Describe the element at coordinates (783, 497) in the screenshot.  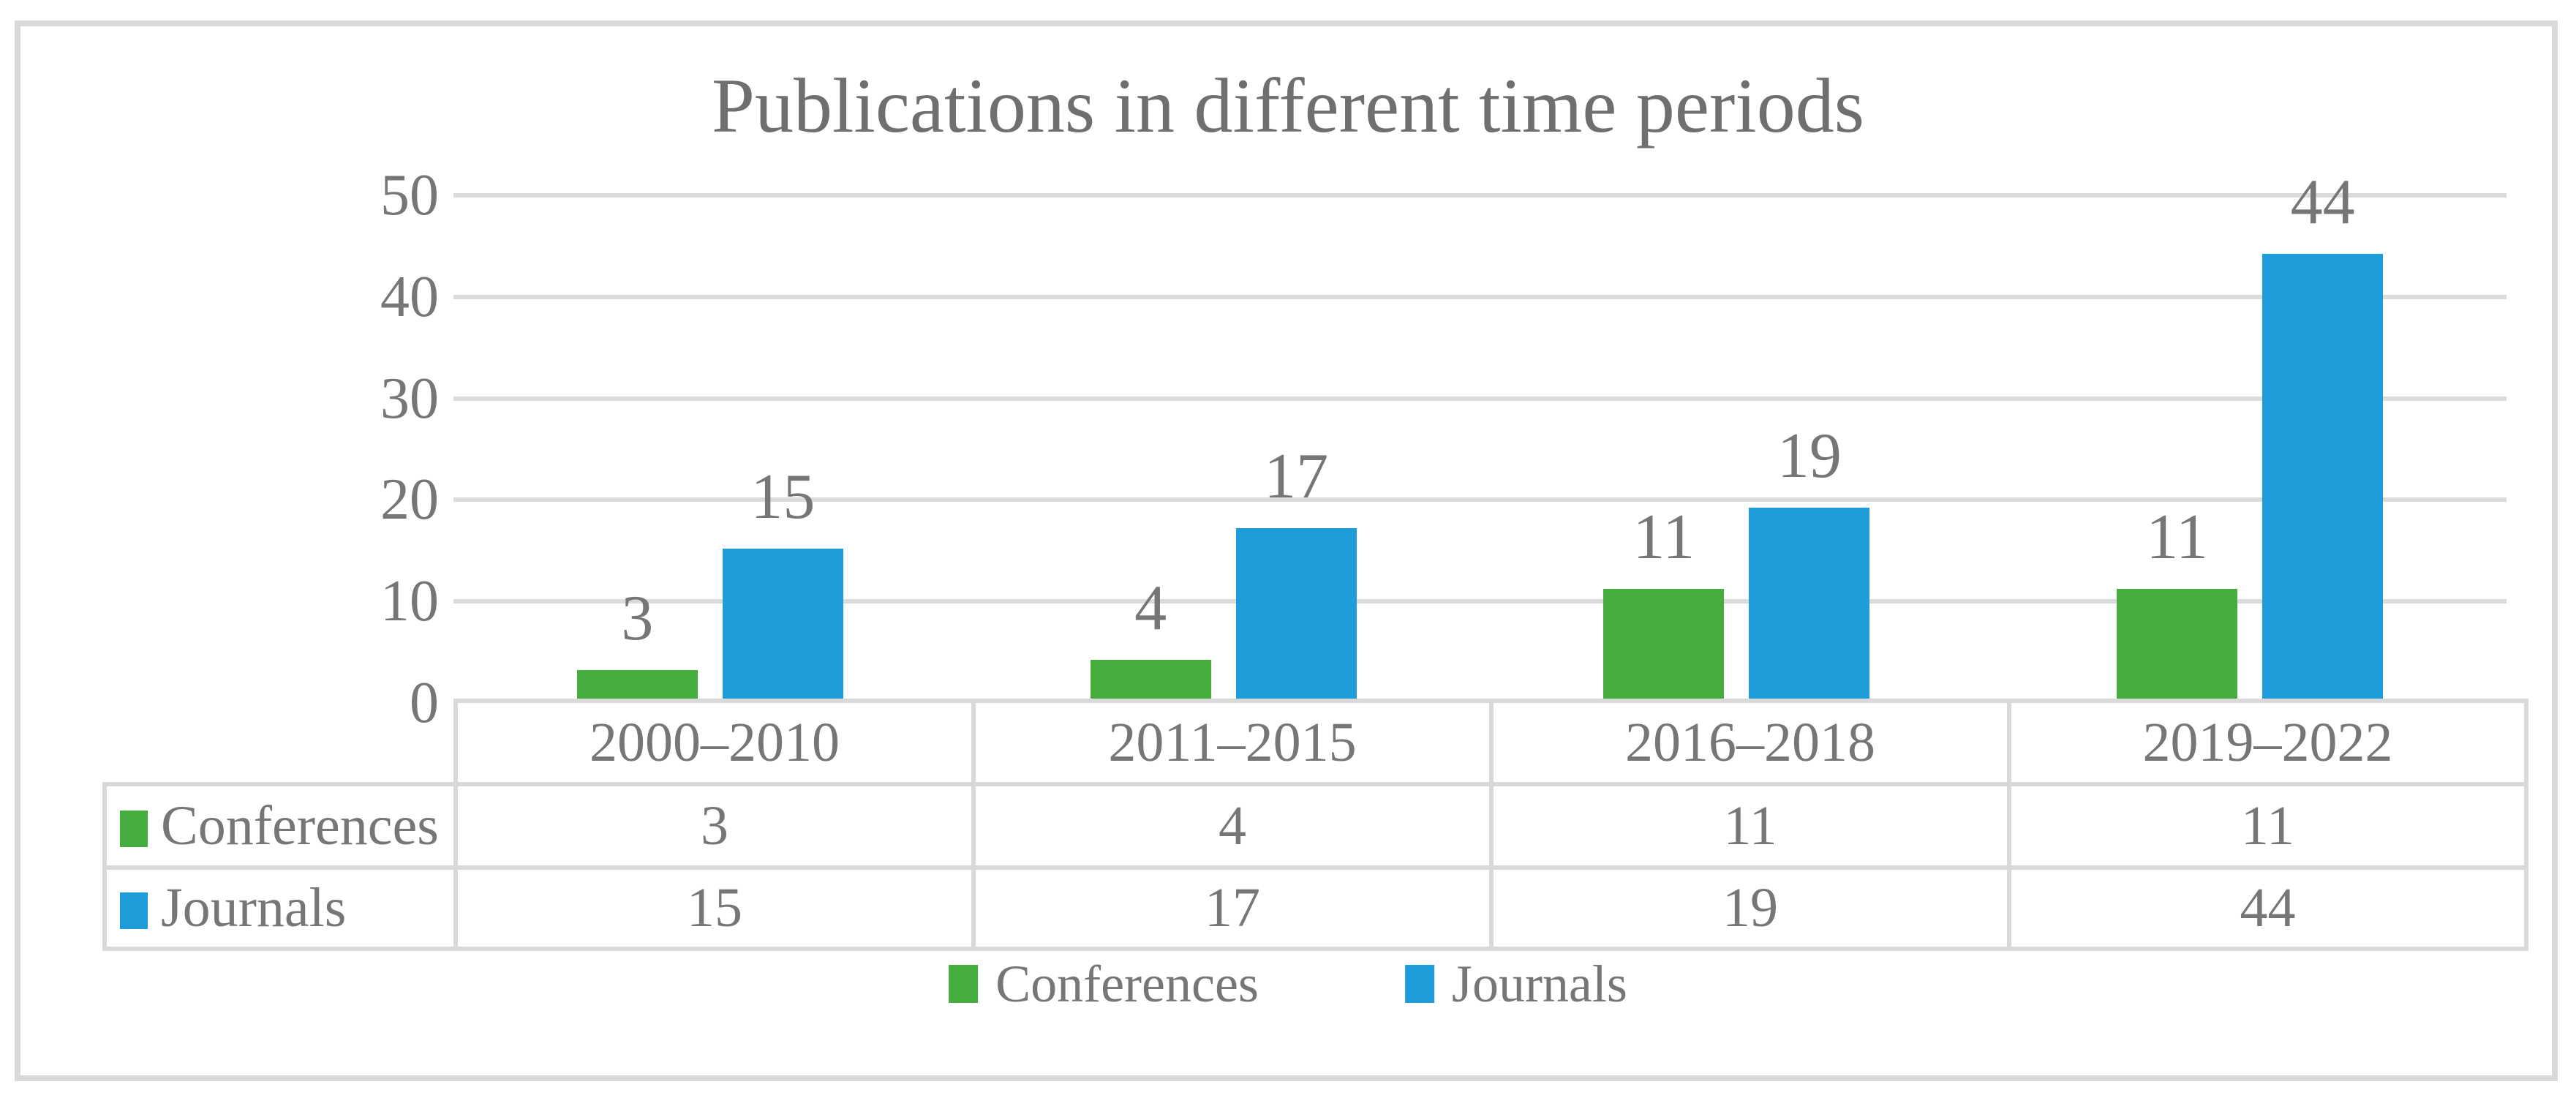
I see `bar-value-label: 15` at that location.